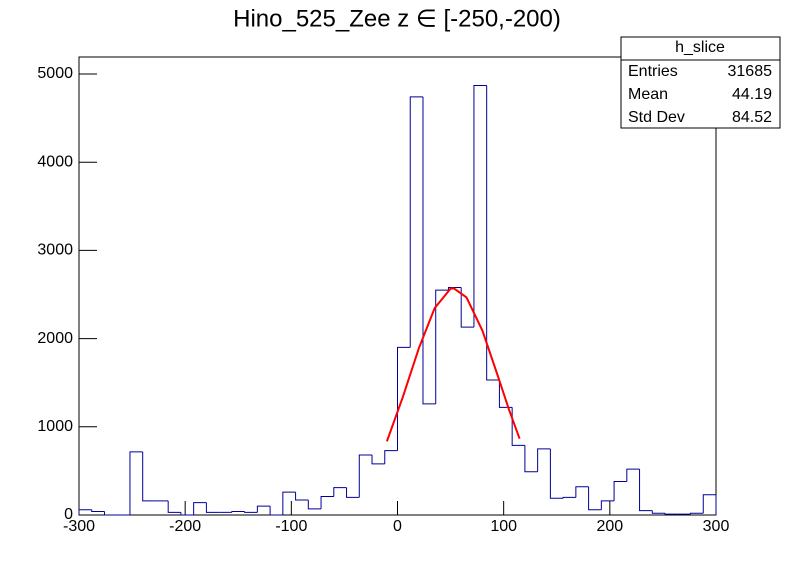 The width and height of the screenshot is (796, 572). What do you see at coordinates (700, 47) in the screenshot?
I see `stats-title: h_slice` at bounding box center [700, 47].